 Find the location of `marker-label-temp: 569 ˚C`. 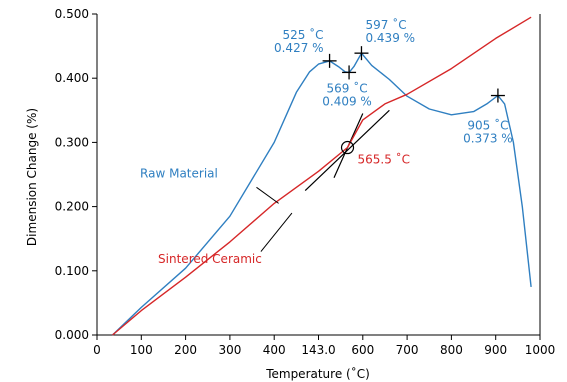

marker-label-temp: 569 ˚C is located at coordinates (347, 87).